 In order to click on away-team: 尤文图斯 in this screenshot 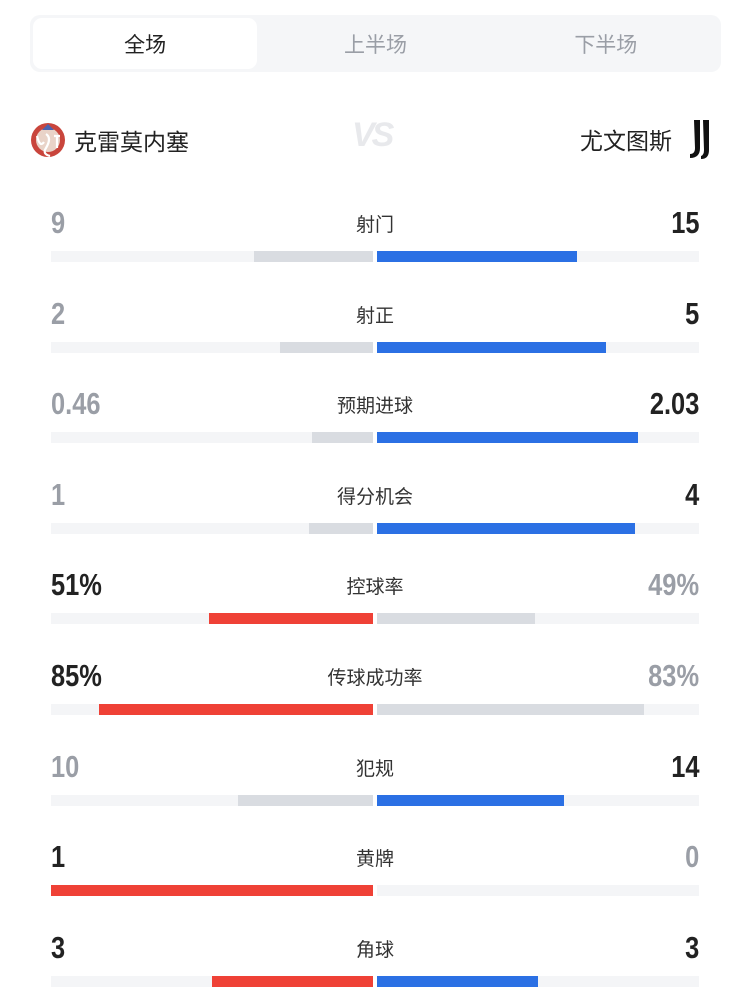, I will do `click(647, 139)`.